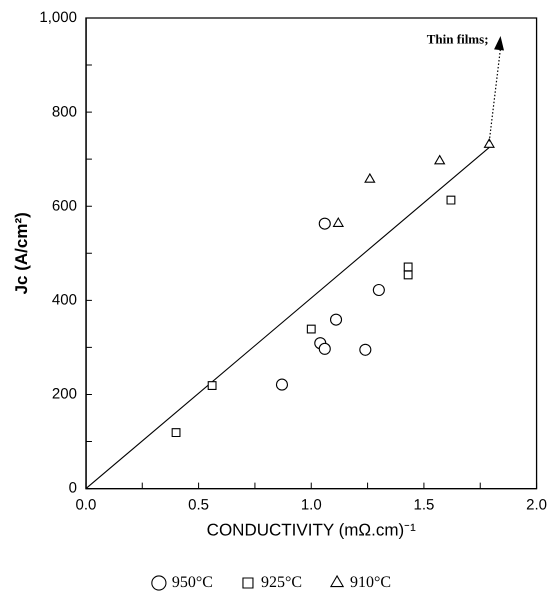 This screenshot has height=609, width=549. What do you see at coordinates (311, 505) in the screenshot?
I see `x-tick-label: 1.0` at bounding box center [311, 505].